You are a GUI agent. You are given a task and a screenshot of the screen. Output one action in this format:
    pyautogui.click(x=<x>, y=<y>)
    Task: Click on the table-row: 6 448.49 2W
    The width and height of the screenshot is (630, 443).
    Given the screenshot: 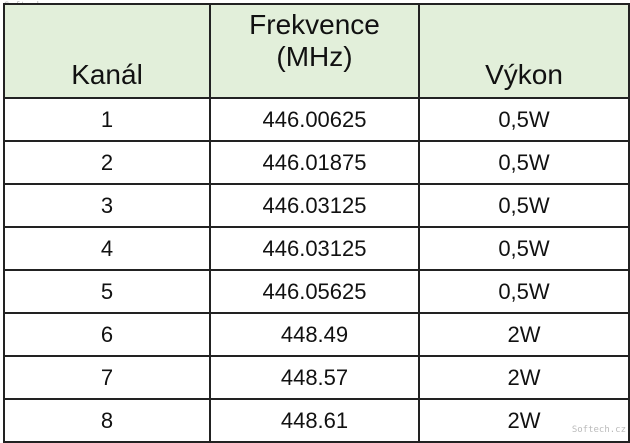 What is the action you would take?
    pyautogui.click(x=316, y=334)
    